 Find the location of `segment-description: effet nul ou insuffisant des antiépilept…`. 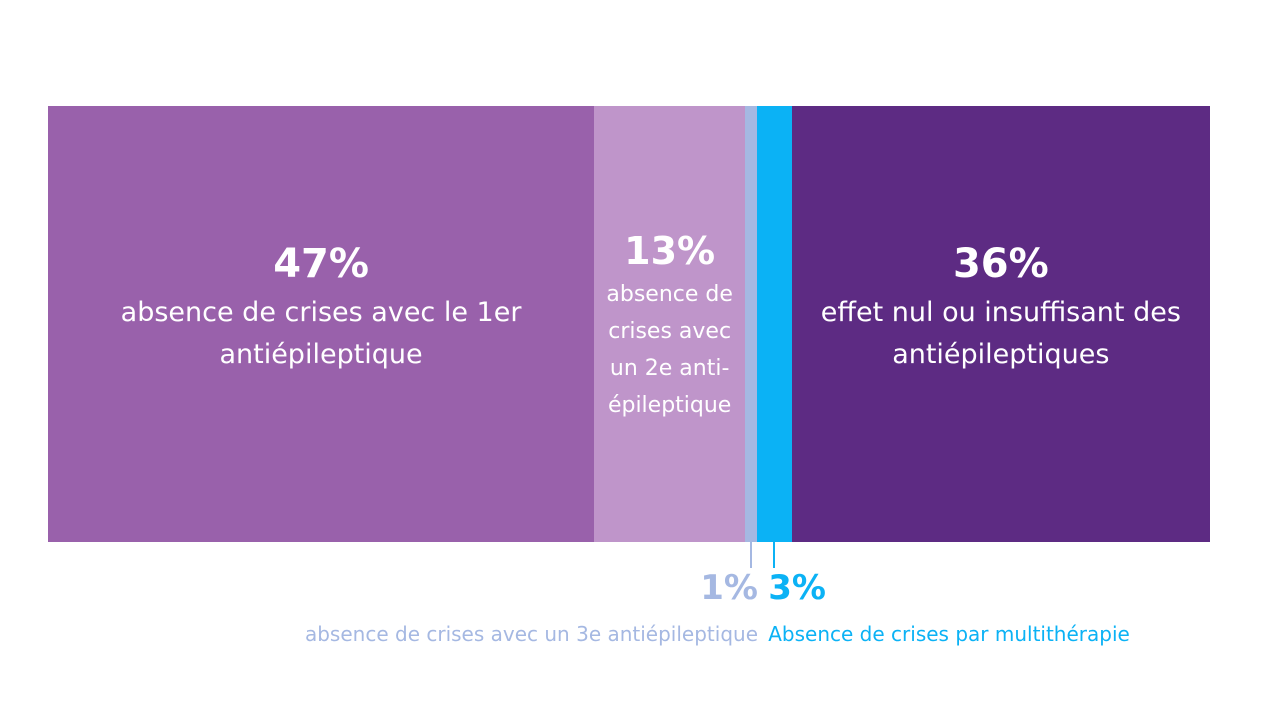

segment-description: effet nul ou insuffisant des antiépilept… is located at coordinates (1000, 333).